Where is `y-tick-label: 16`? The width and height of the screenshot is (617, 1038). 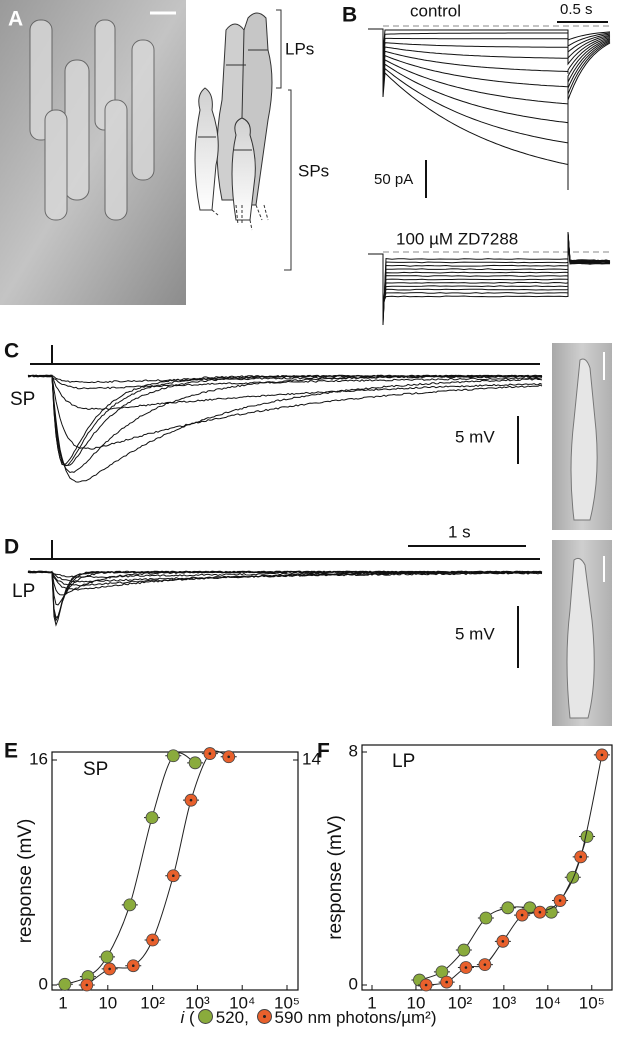 y-tick-label: 16 is located at coordinates (38, 758).